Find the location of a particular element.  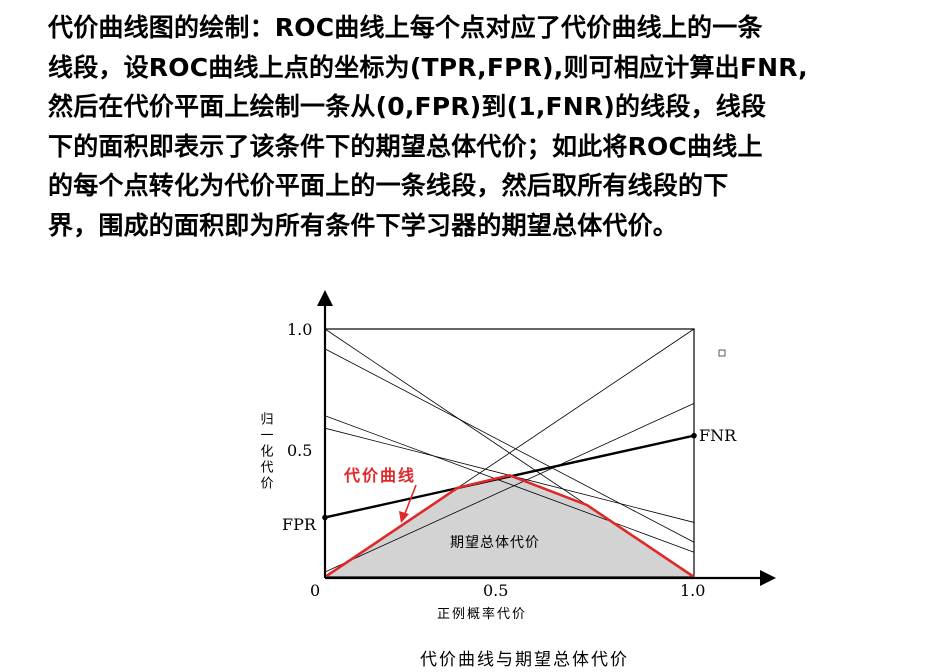

fnr-point is located at coordinates (694, 435).